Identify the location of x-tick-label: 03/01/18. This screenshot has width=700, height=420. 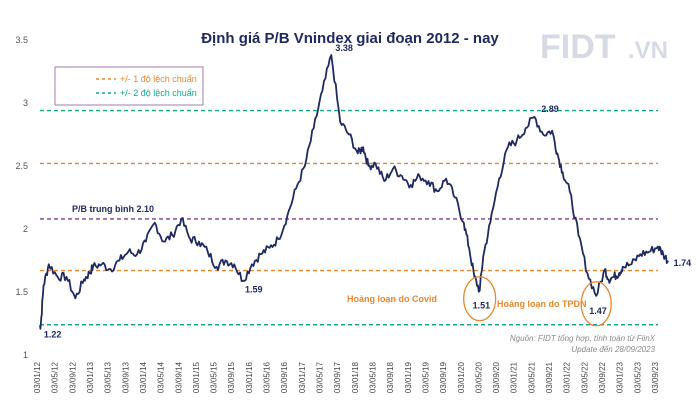
(355, 377).